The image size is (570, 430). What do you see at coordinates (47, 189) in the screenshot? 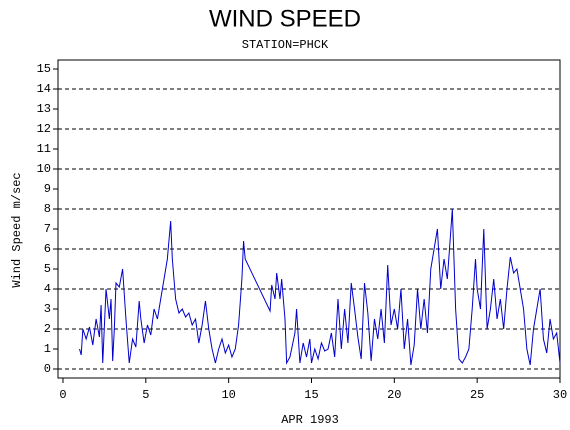
I see `y-tick-label: 9` at bounding box center [47, 189].